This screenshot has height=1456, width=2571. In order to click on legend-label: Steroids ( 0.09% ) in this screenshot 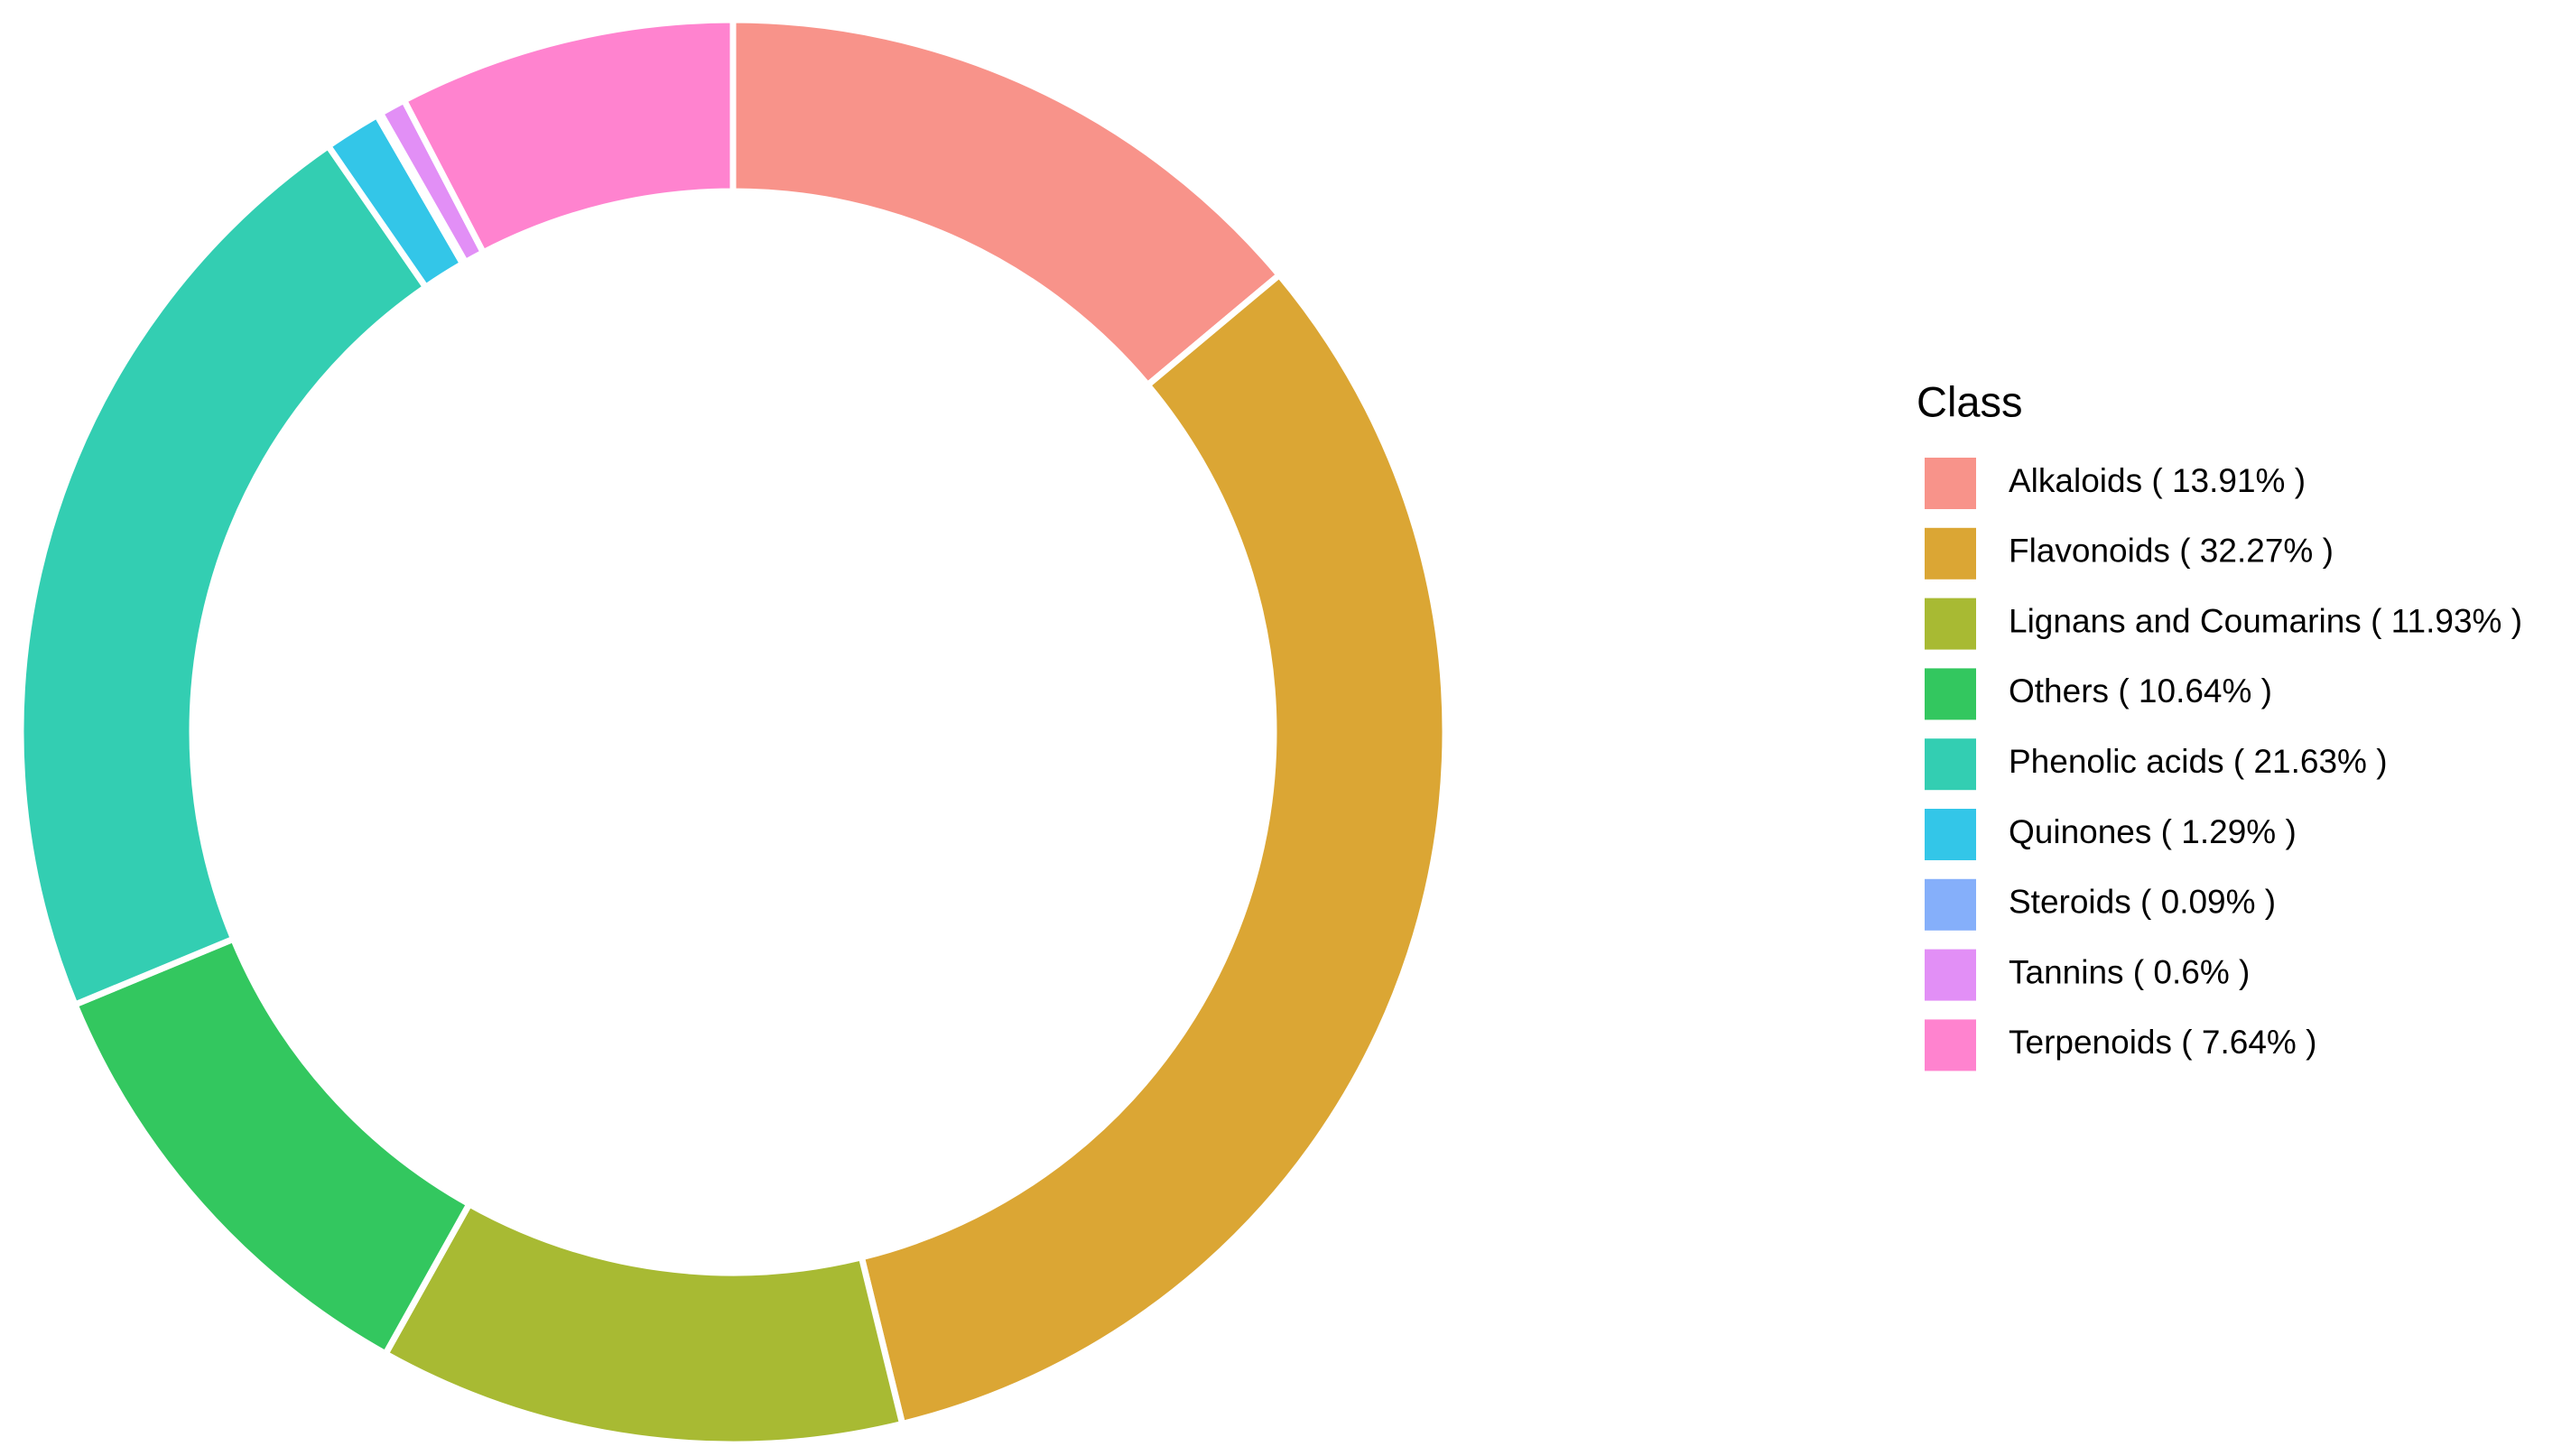, I will do `click(2142, 903)`.